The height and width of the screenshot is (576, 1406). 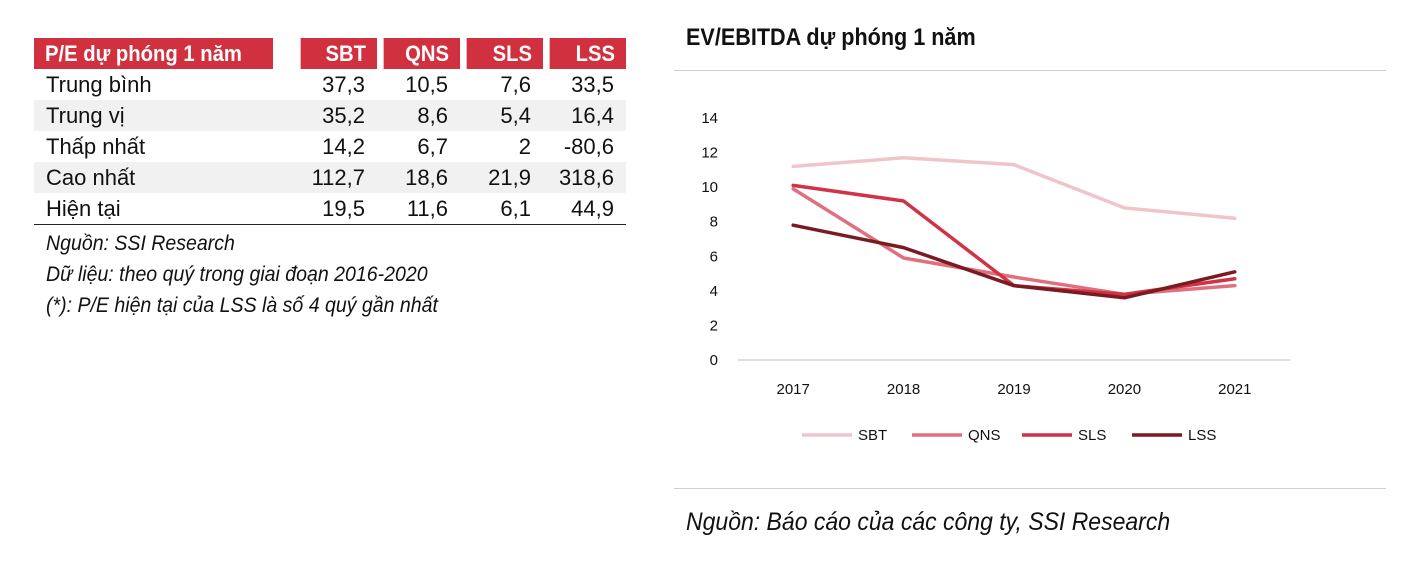 I want to click on x-tick-label: 2018, so click(x=903, y=389).